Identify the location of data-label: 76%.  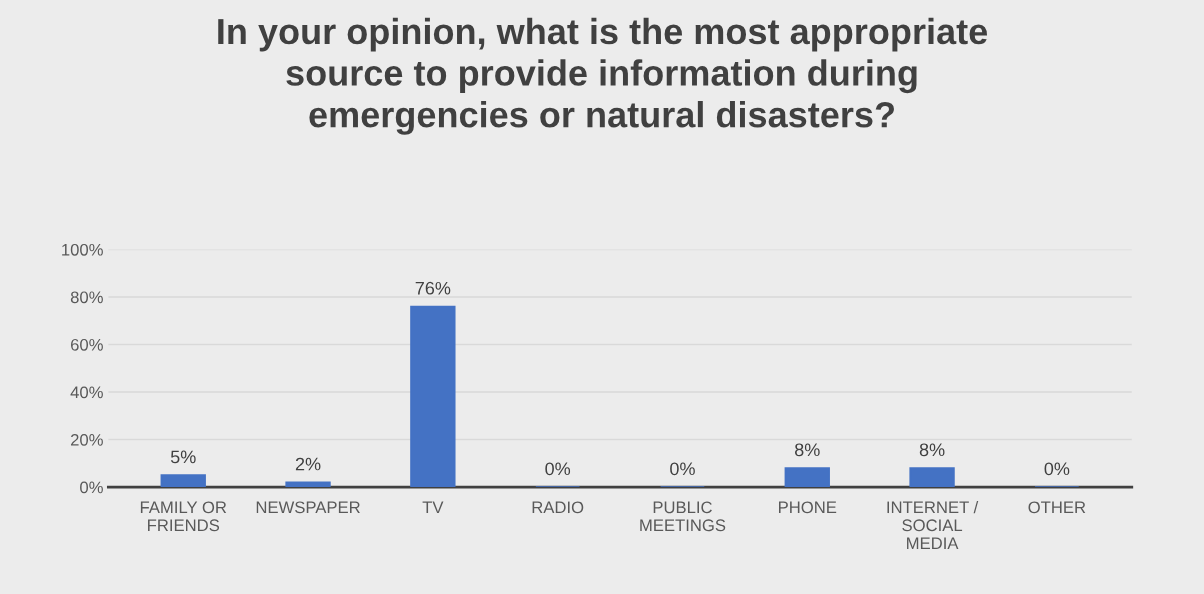
(433, 288).